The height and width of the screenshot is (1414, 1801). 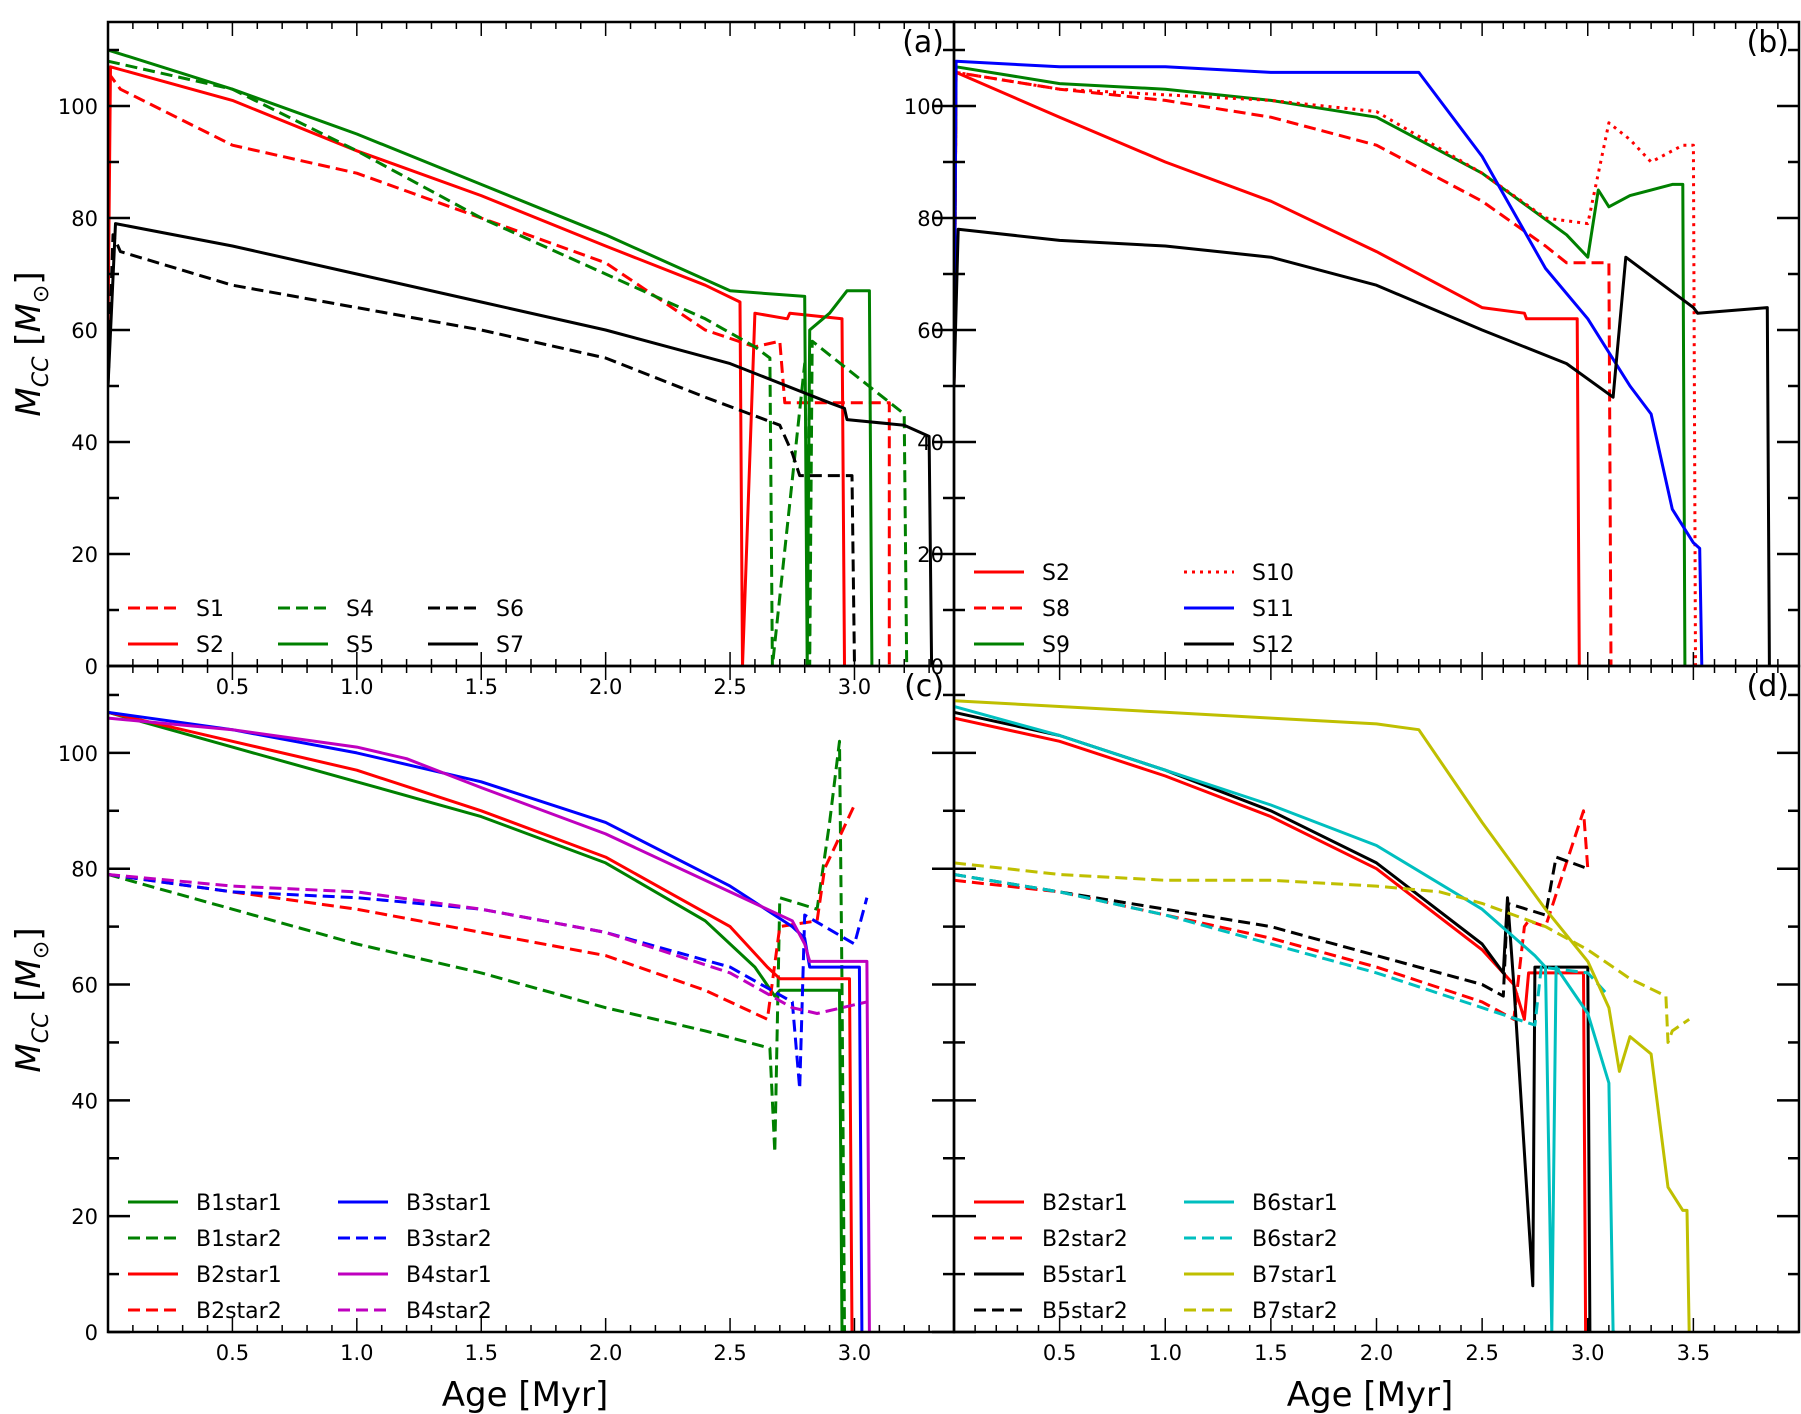 What do you see at coordinates (482, 449) in the screenshot?
I see `series-line-s6-dashed` at bounding box center [482, 449].